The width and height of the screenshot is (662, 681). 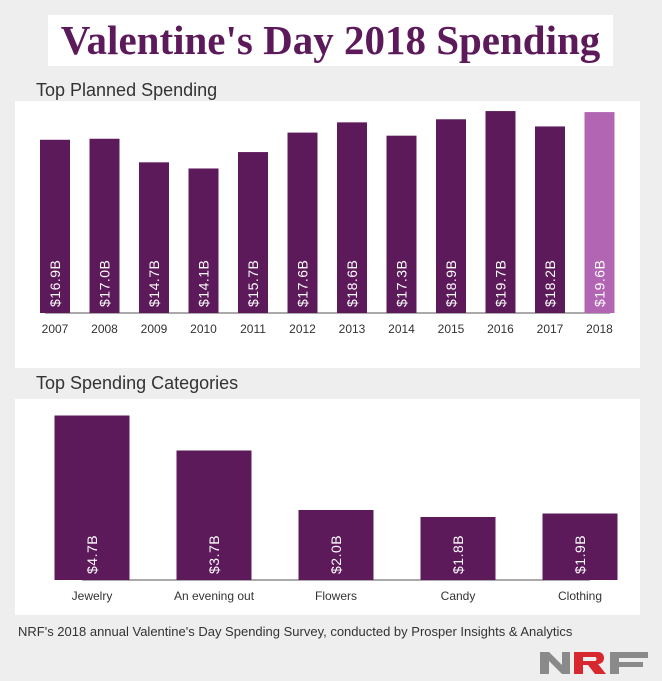 I want to click on tick-label: 2012, so click(x=302, y=329).